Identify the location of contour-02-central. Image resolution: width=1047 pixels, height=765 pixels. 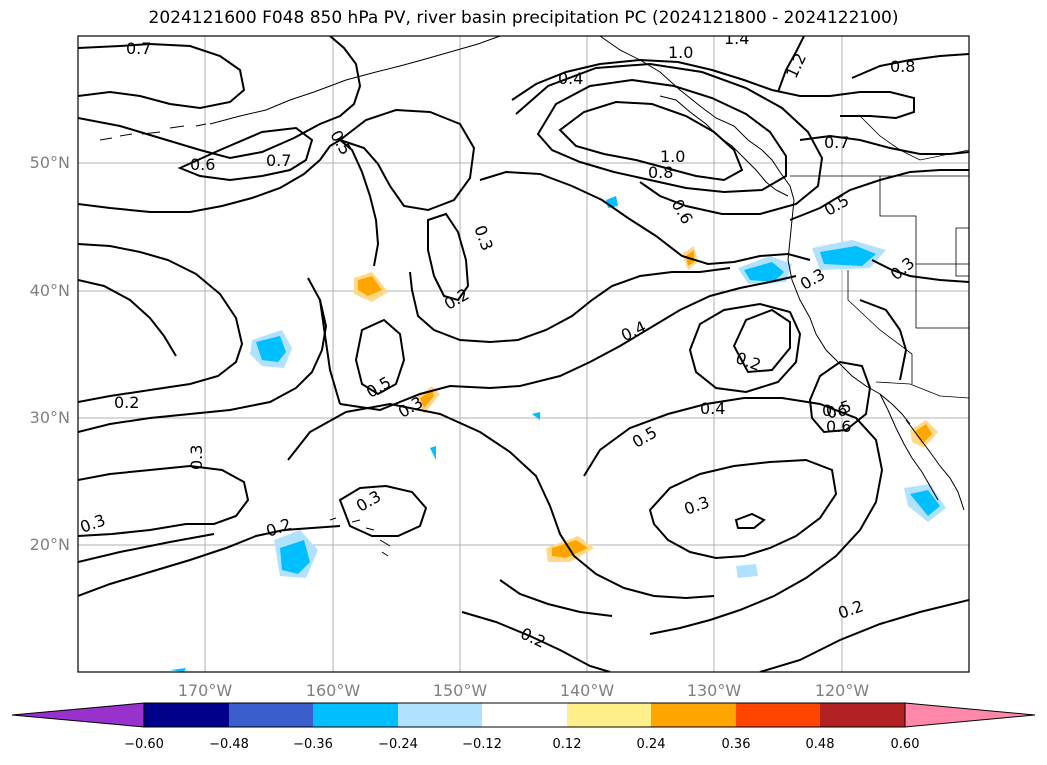
(570, 305).